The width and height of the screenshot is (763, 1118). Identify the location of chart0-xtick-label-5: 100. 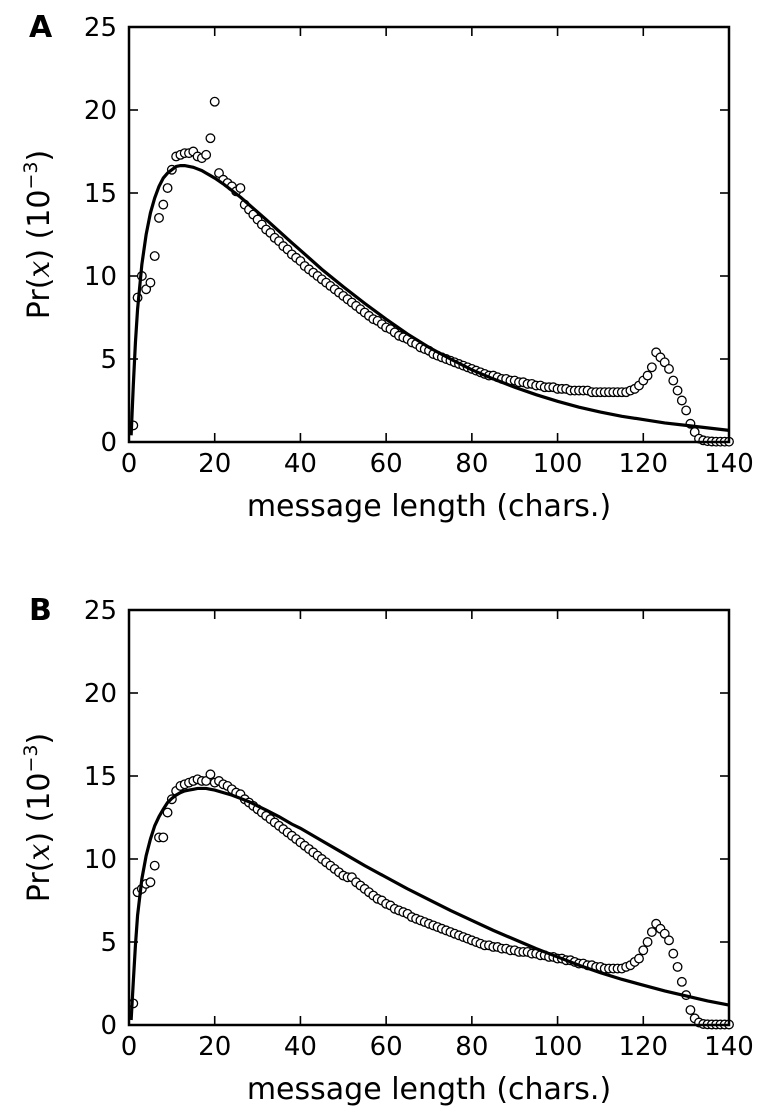
(558, 464).